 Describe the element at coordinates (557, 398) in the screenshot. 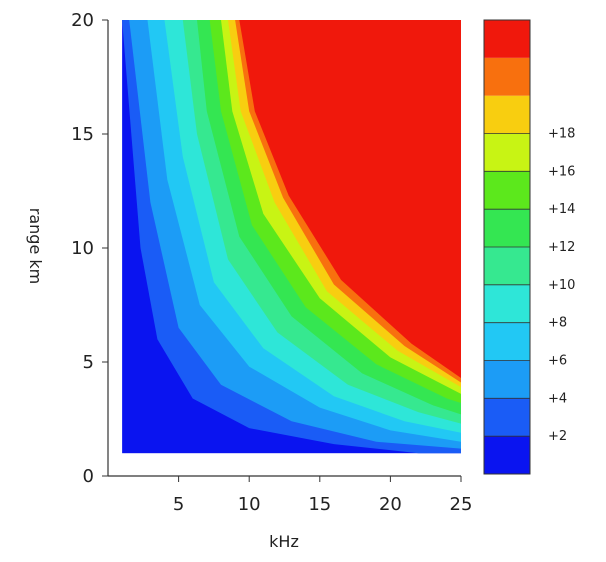

I see `colorbar-label: +4` at that location.